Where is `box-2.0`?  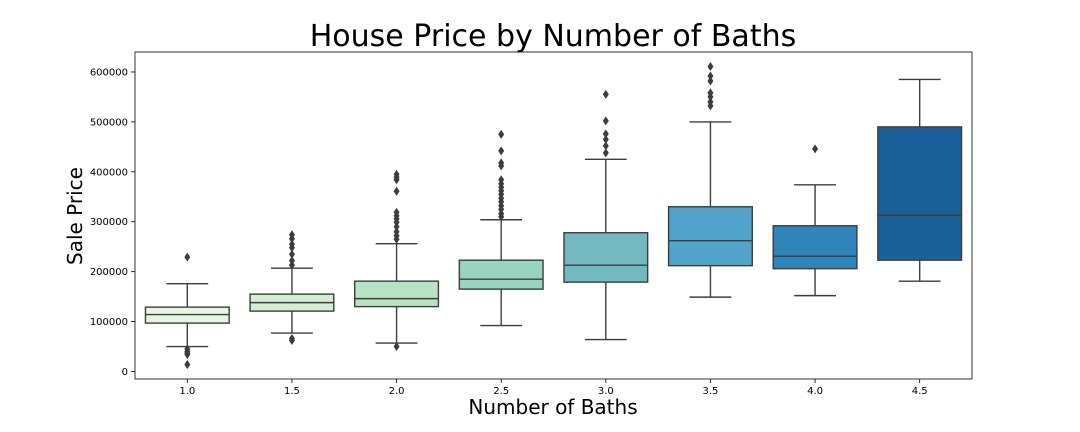 box-2.0 is located at coordinates (397, 294).